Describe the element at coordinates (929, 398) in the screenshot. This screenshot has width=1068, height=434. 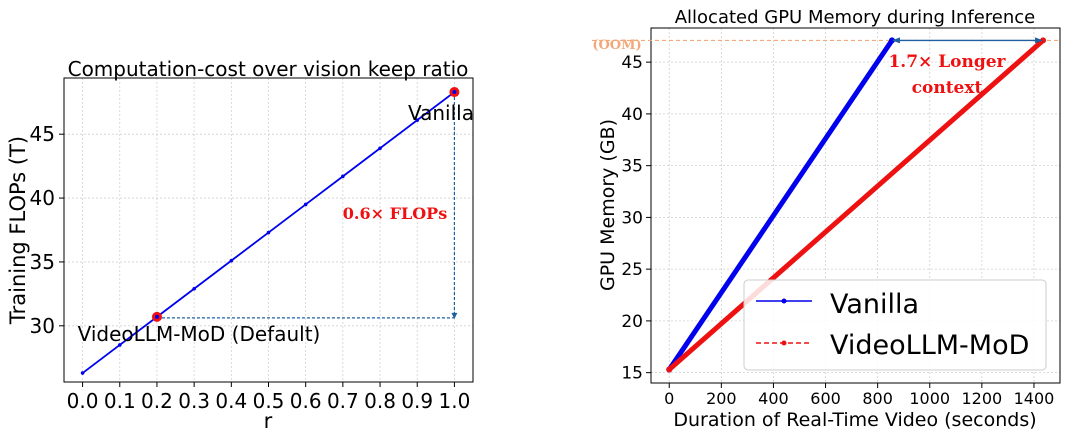
I see `right-x-tick-label: 1000` at that location.